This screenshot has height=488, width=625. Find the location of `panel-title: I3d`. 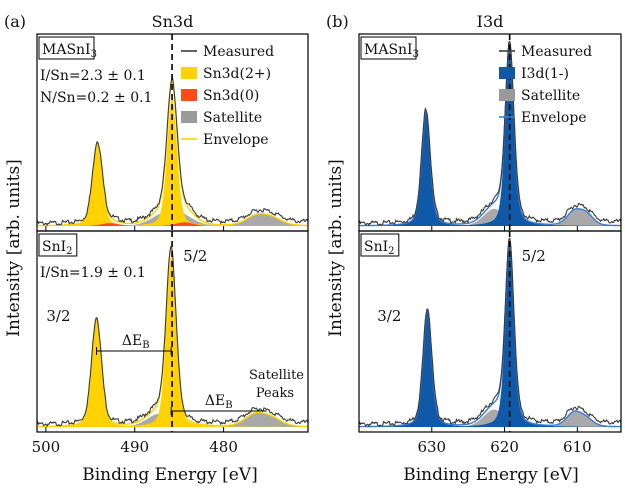

panel-title: I3d is located at coordinates (490, 21).